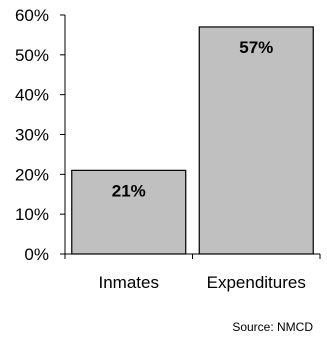 This screenshot has width=327, height=339. Describe the element at coordinates (272, 327) in the screenshot. I see `source-note: Source: NMCD` at that location.